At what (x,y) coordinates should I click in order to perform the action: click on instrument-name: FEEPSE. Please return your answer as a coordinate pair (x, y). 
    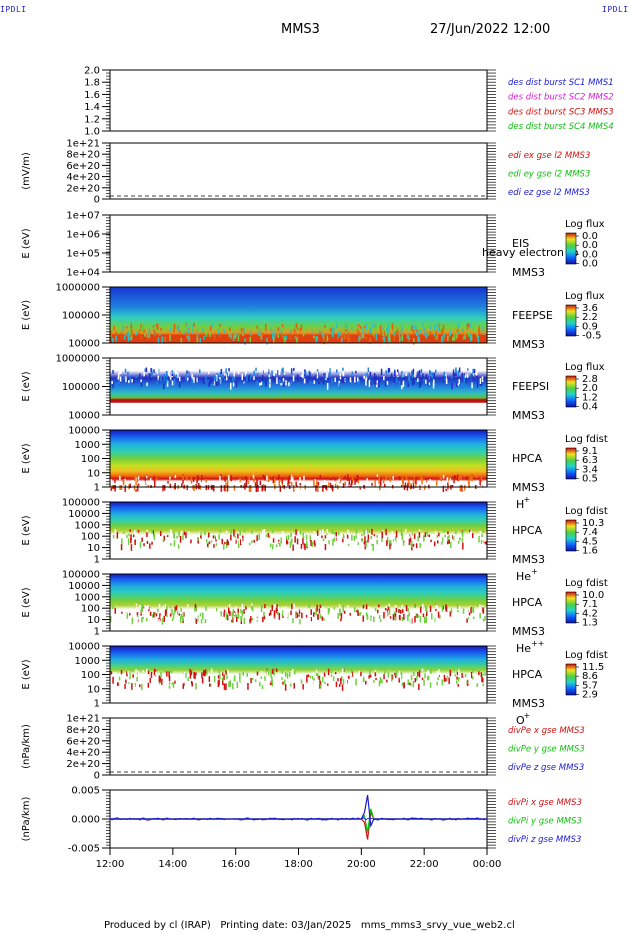
    Looking at the image, I should click on (532, 315).